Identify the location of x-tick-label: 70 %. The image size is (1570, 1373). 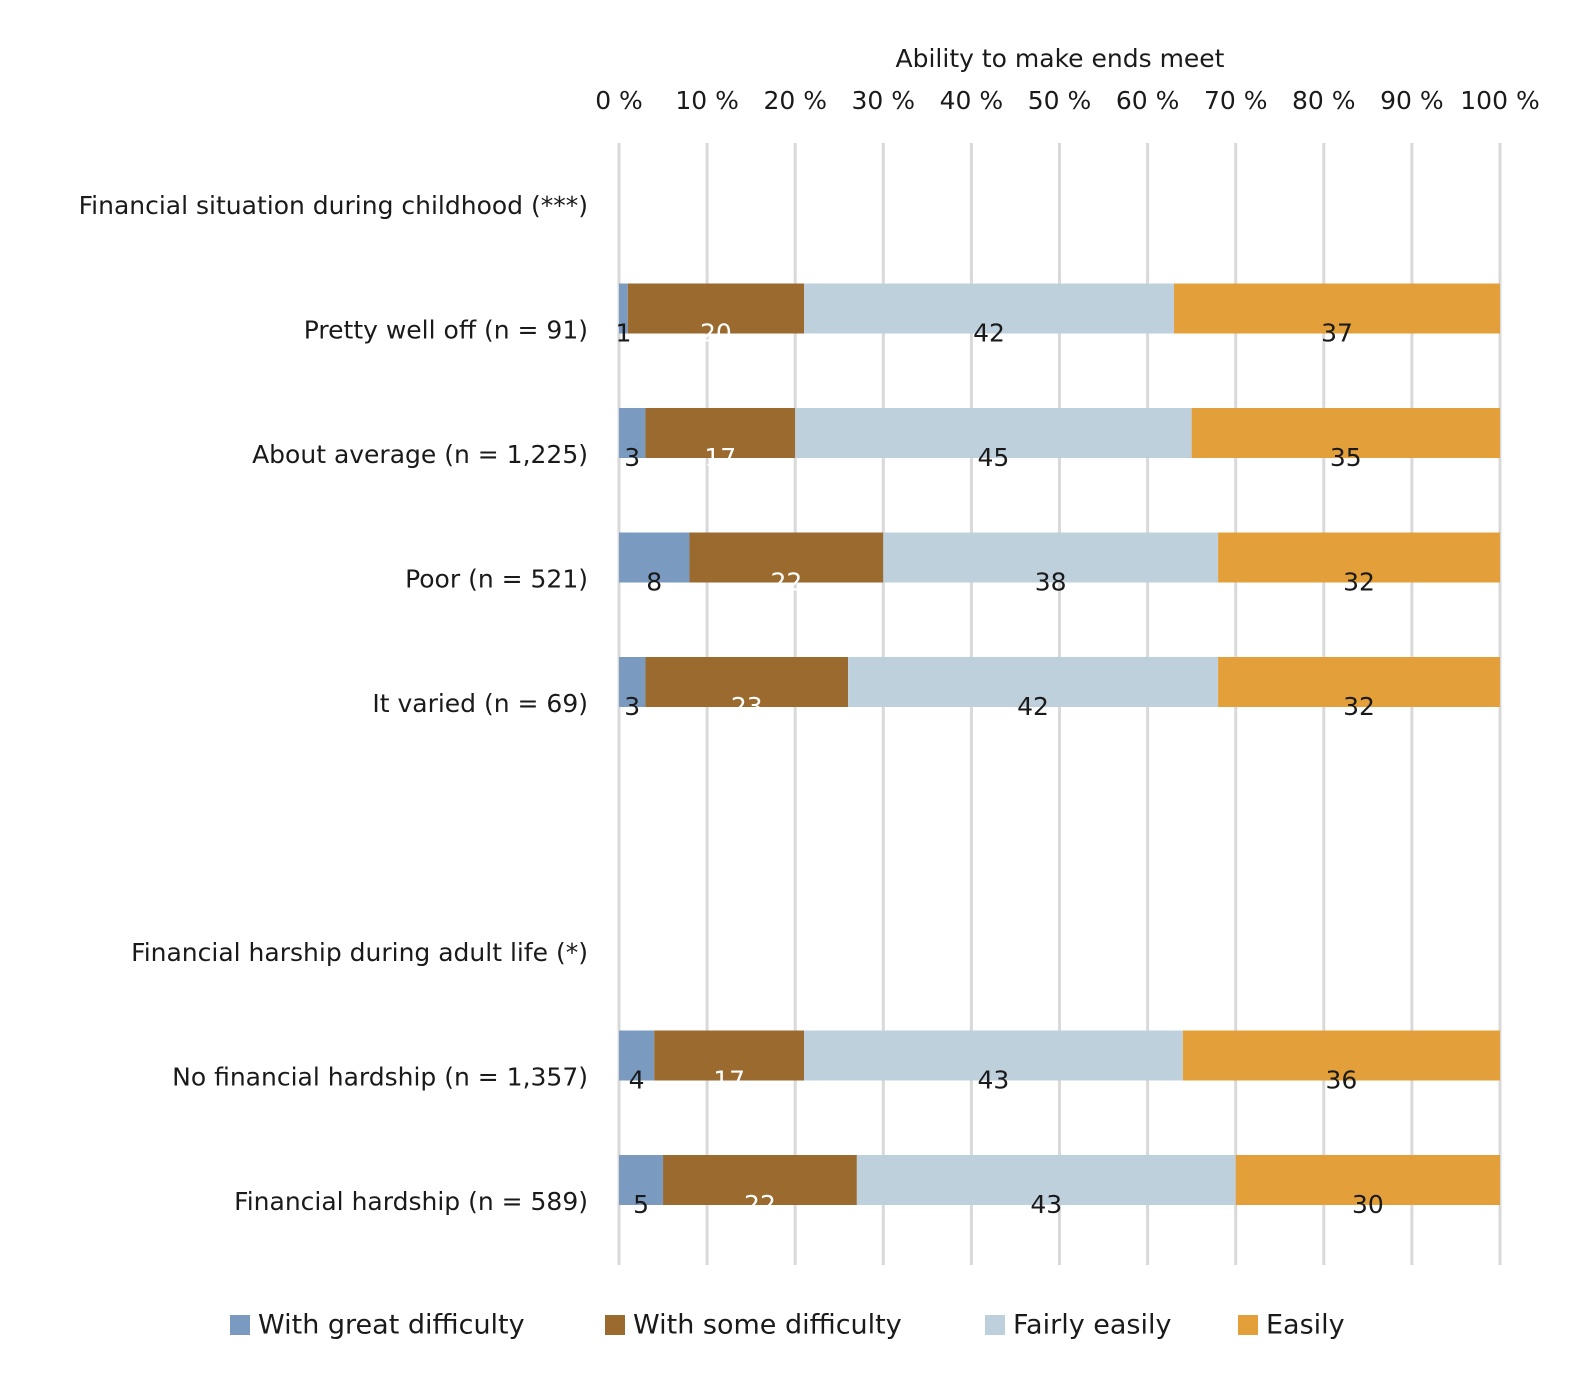
(1236, 100).